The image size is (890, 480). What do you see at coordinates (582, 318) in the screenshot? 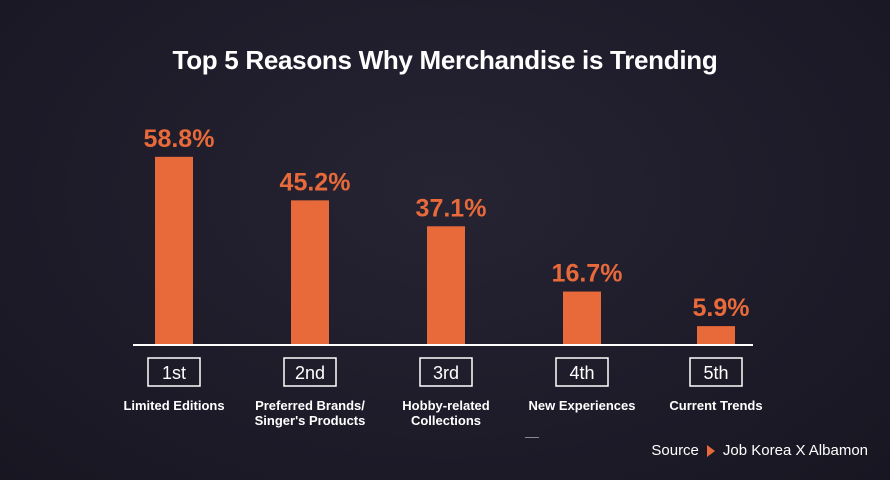
I see `bar-4th` at bounding box center [582, 318].